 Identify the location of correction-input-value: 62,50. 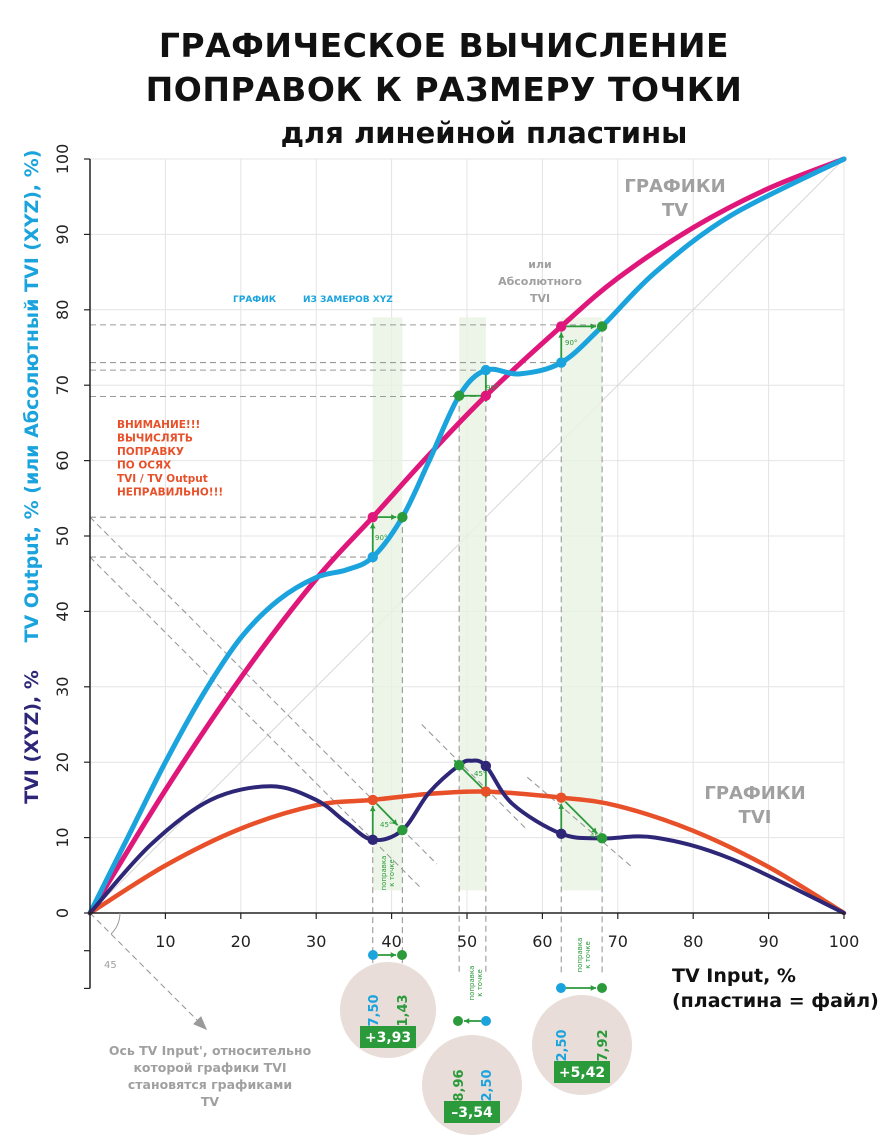
(562, 1049).